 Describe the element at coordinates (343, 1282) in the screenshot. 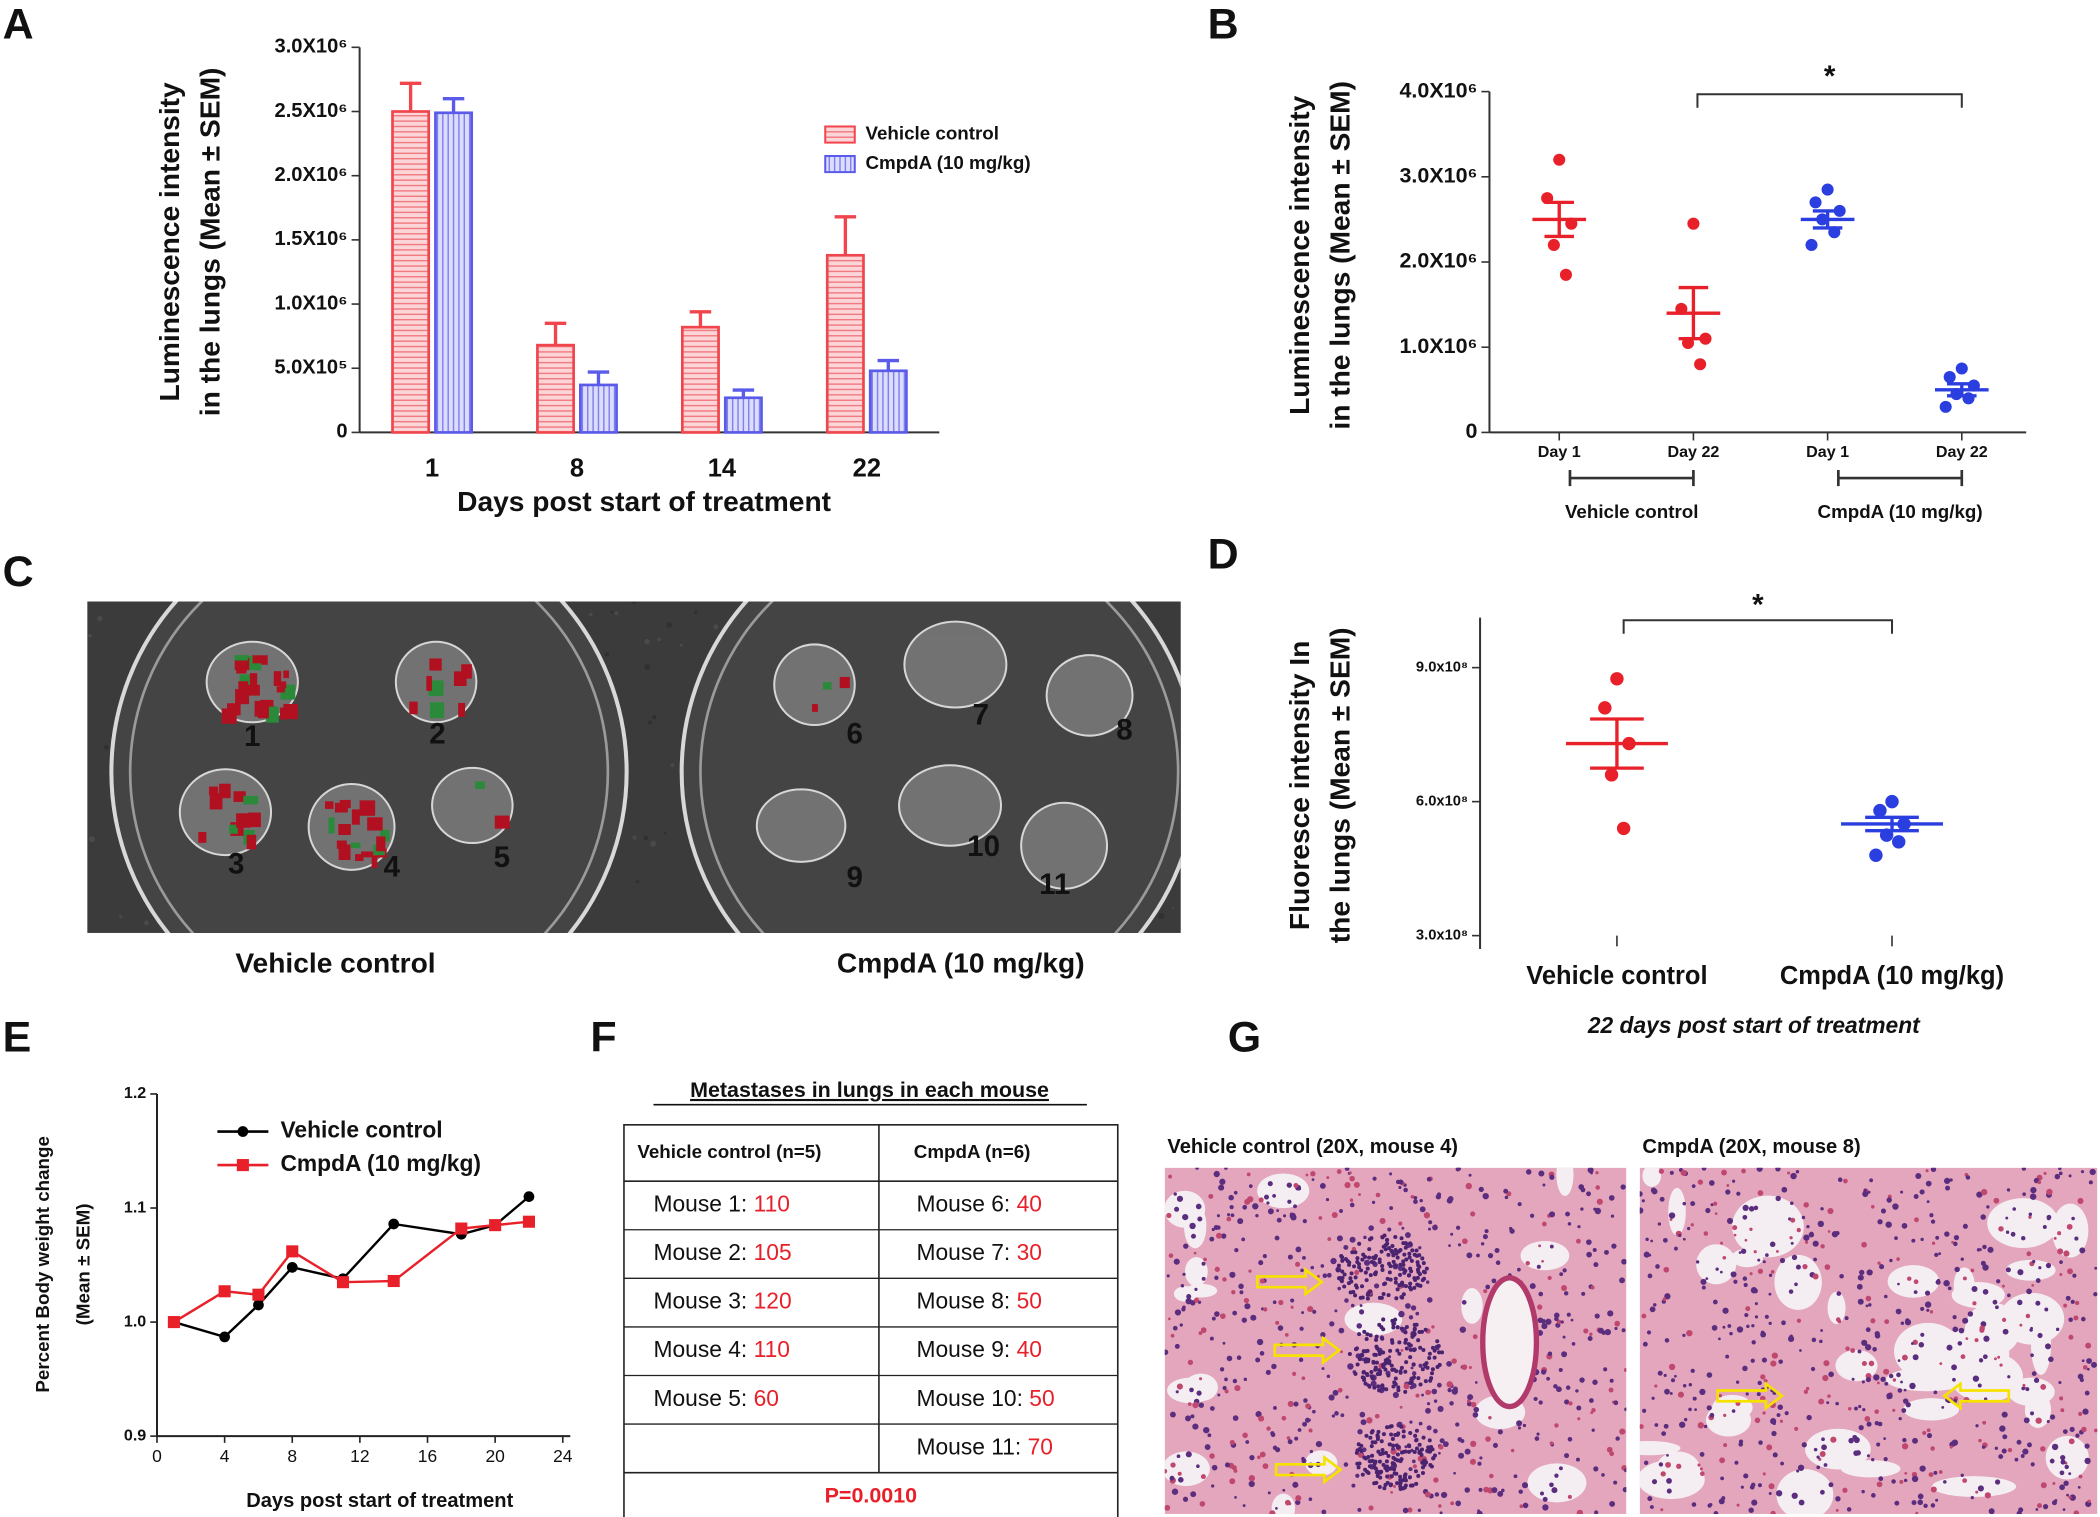

I see `marker` at that location.